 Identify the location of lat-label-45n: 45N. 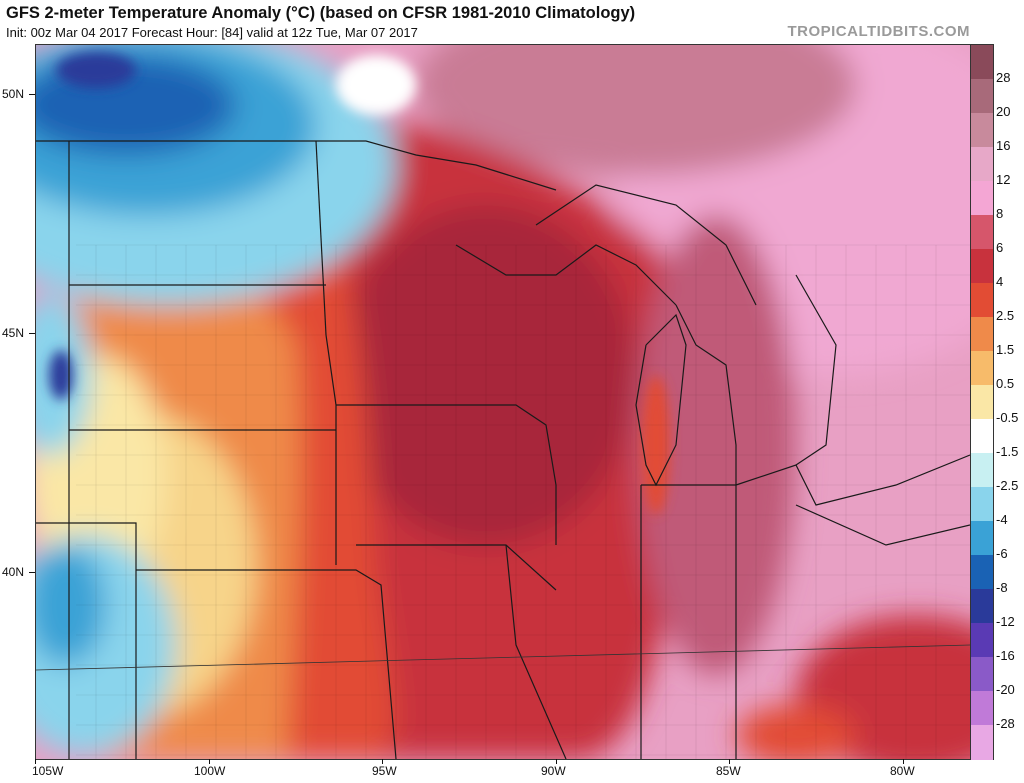
(13, 333).